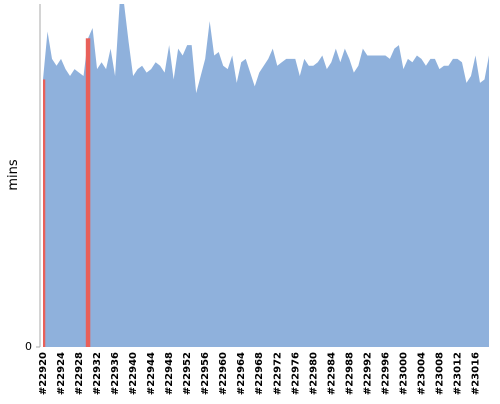  Describe the element at coordinates (151, 373) in the screenshot. I see `x-tick-label: #22944` at that location.